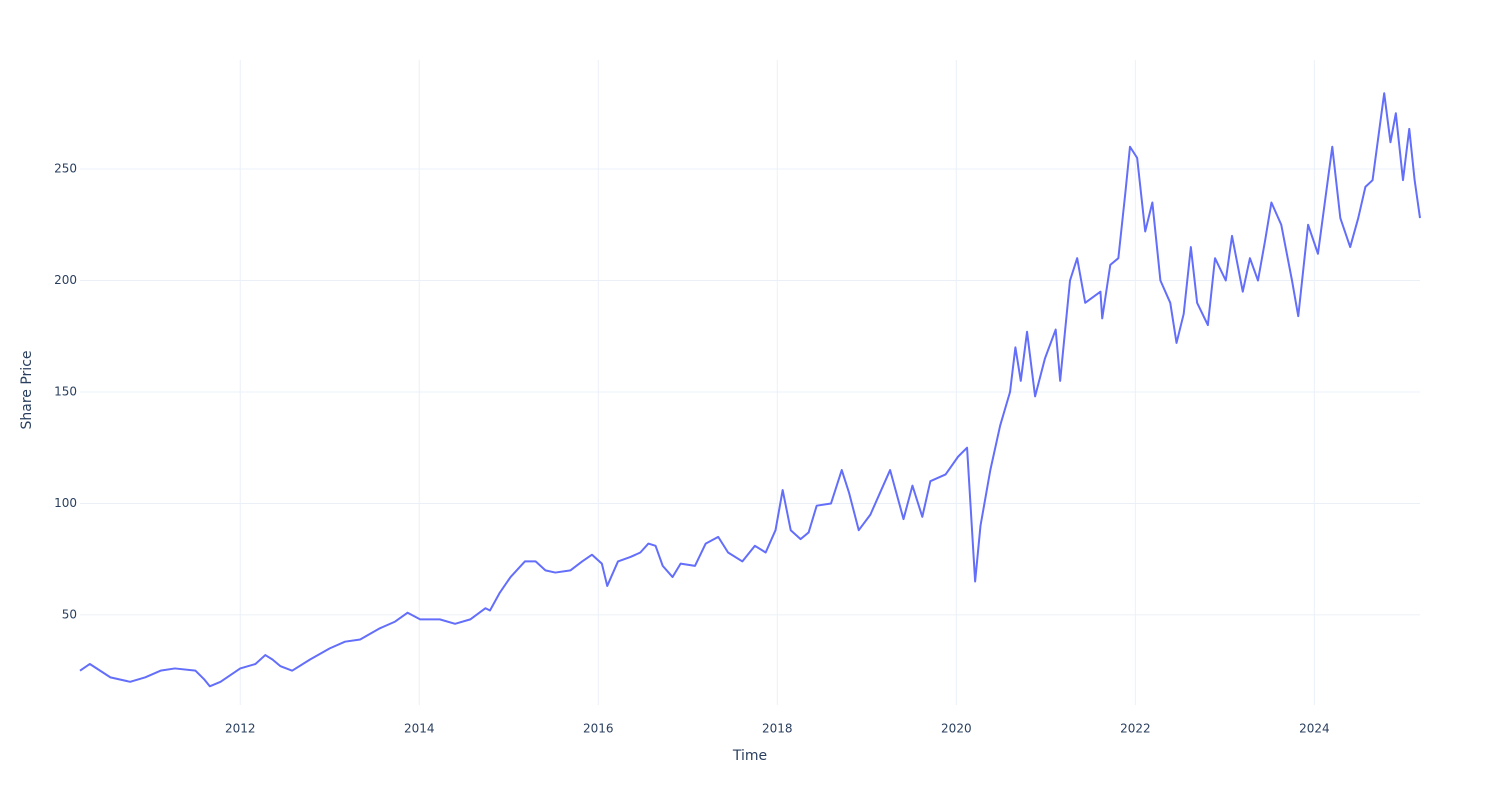  I want to click on x-tick-label: 2012, so click(240, 729).